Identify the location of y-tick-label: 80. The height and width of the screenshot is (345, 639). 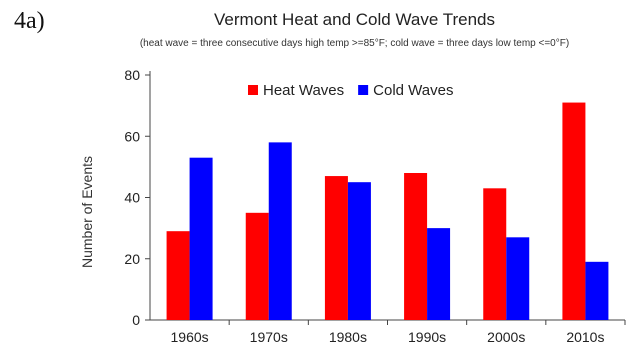
(132, 75).